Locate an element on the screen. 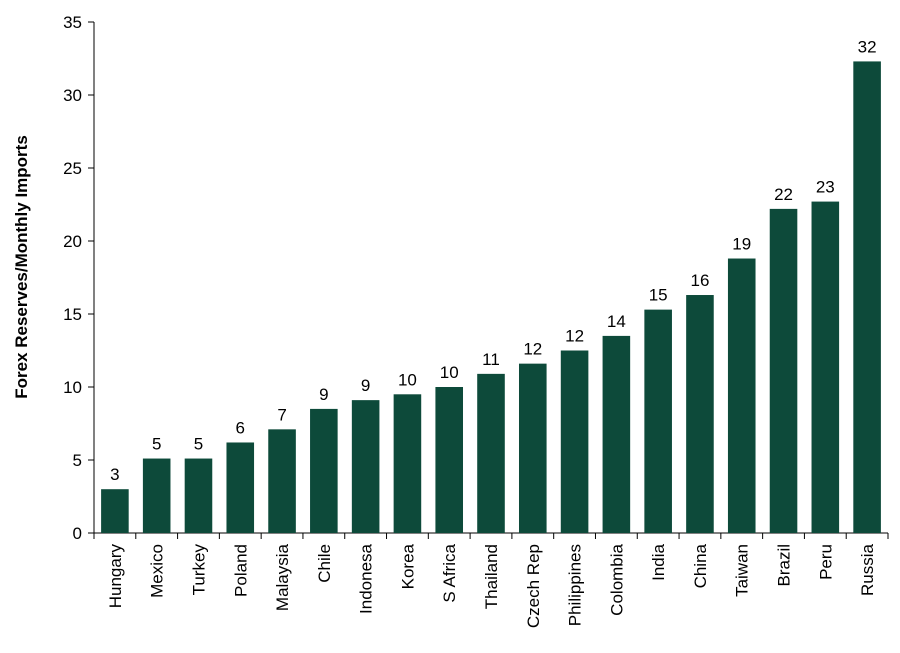 The width and height of the screenshot is (900, 653). y-tick-label: 5 is located at coordinates (77, 460).